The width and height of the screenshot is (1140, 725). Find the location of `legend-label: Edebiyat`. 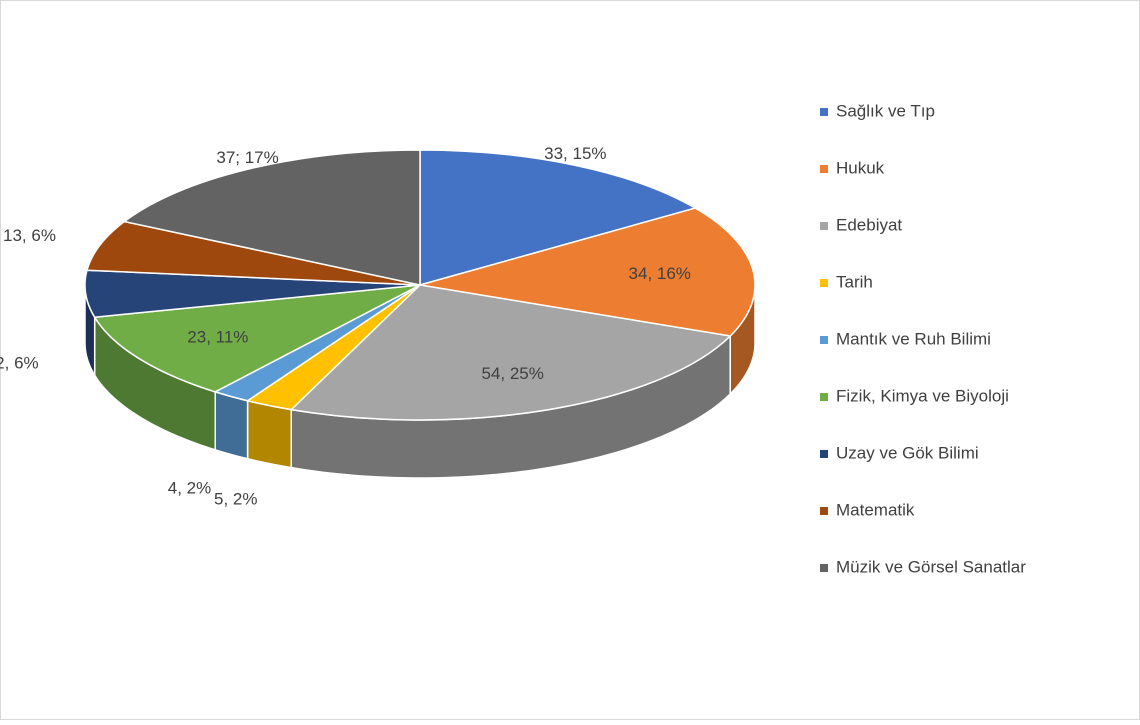

legend-label: Edebiyat is located at coordinates (869, 224).